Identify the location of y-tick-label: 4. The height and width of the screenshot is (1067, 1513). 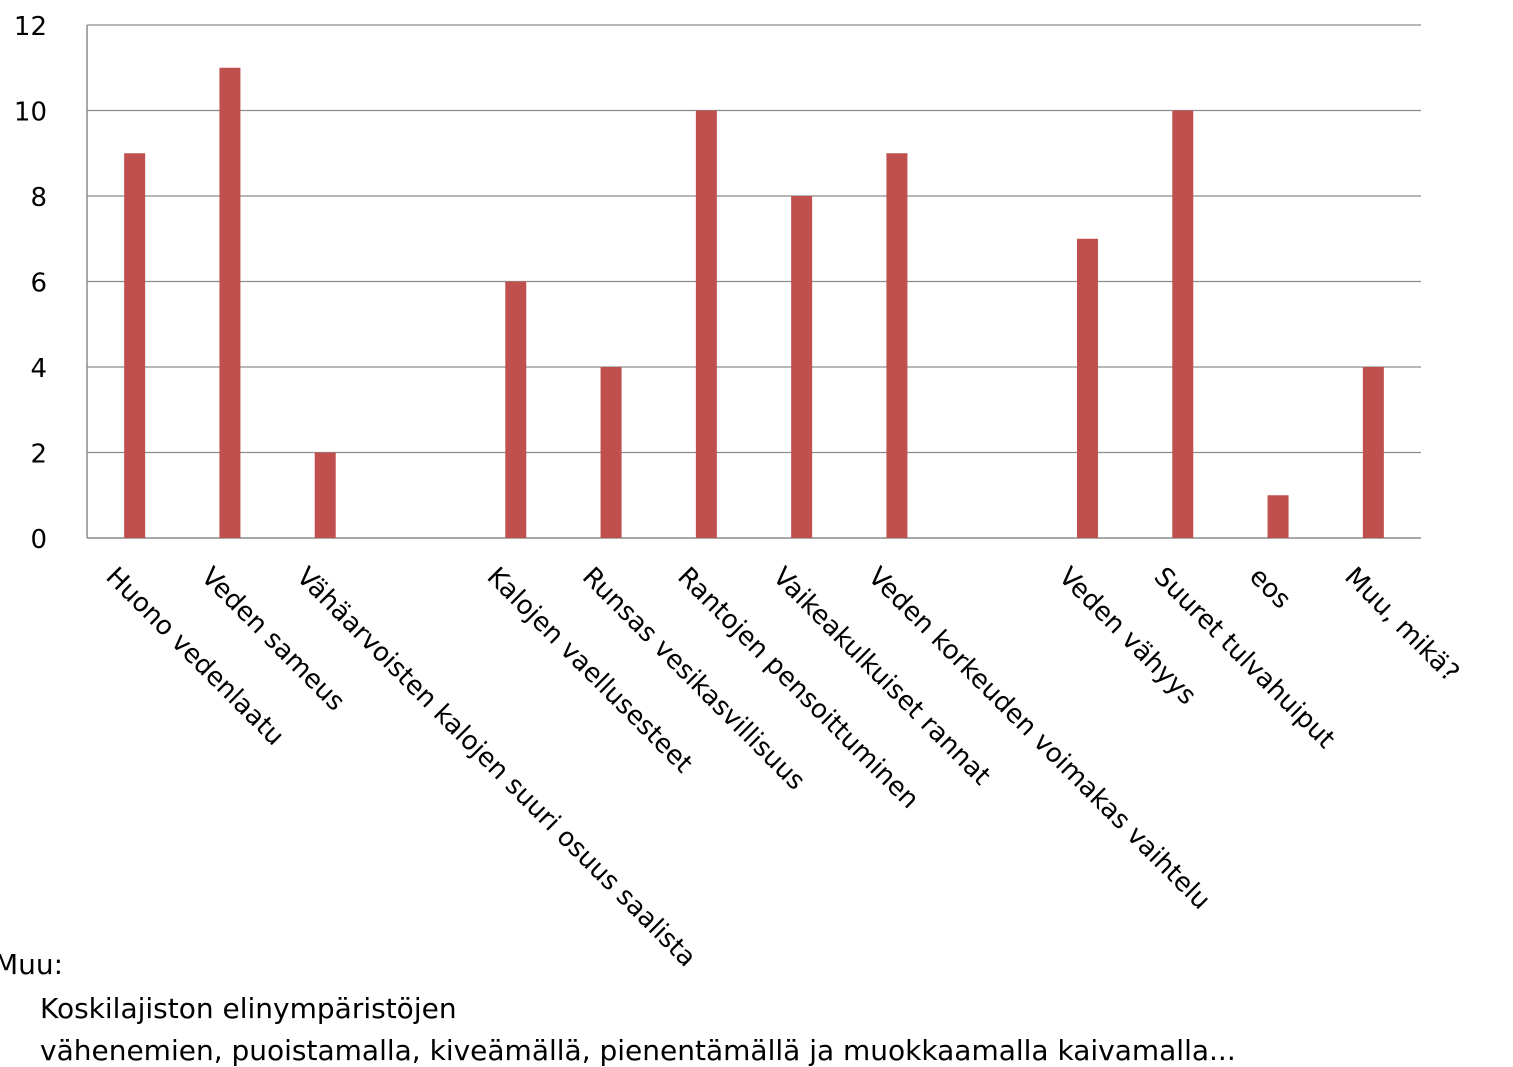
(38, 369).